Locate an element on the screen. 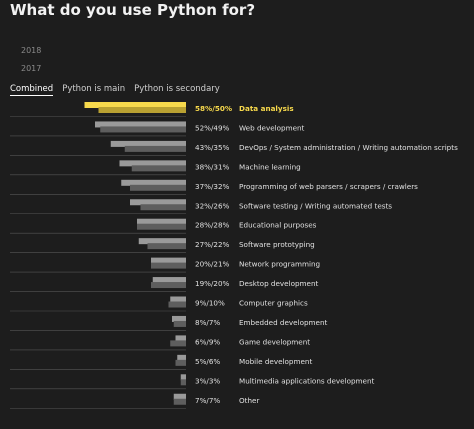 The image size is (474, 429). legend-item-2017: 2017 is located at coordinates (25, 68).